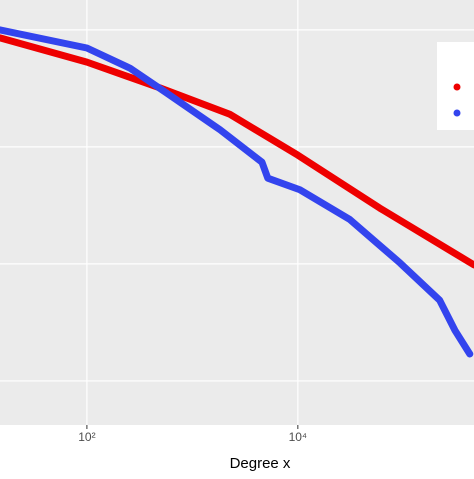 The image size is (474, 479). What do you see at coordinates (260, 463) in the screenshot?
I see `x-axis-title: Degree x` at bounding box center [260, 463].